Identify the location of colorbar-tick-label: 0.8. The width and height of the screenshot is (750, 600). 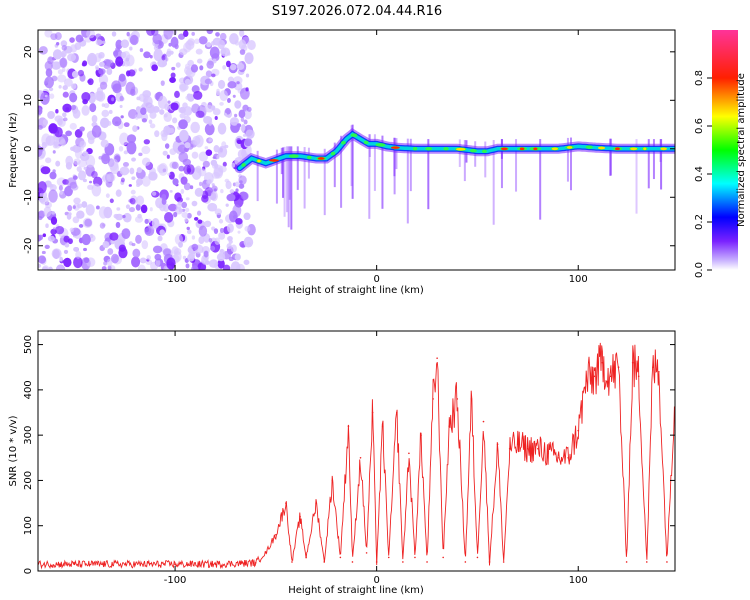
(699, 78).